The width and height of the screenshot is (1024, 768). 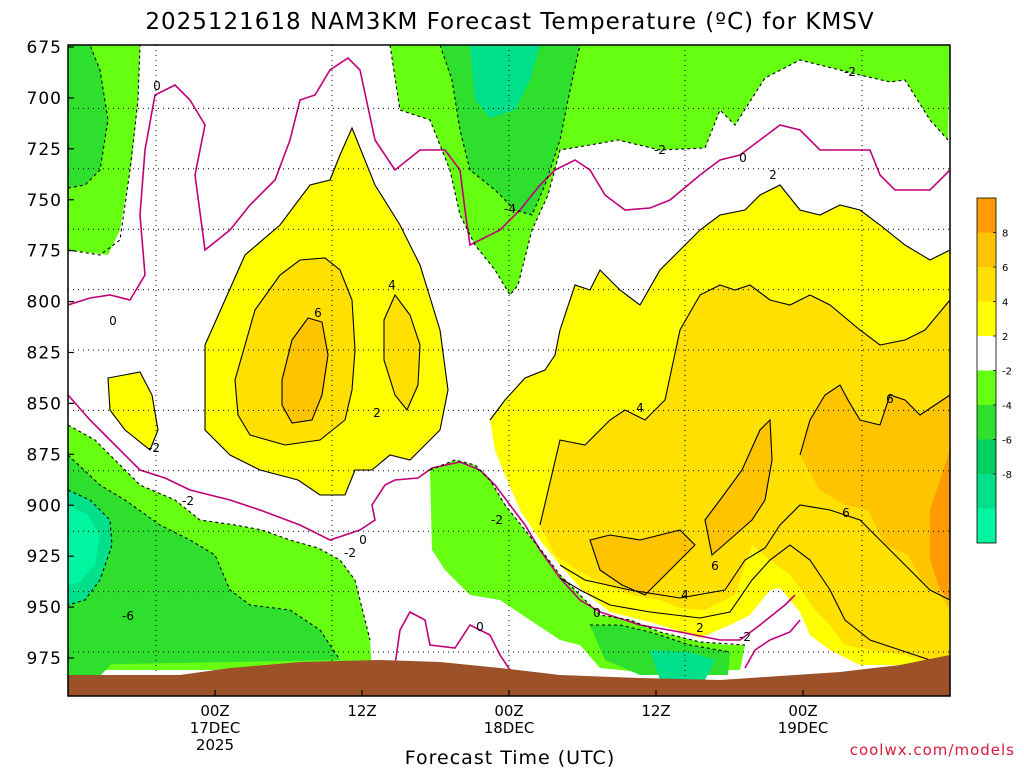 What do you see at coordinates (44, 303) in the screenshot?
I see `y-tick-label: 800` at bounding box center [44, 303].